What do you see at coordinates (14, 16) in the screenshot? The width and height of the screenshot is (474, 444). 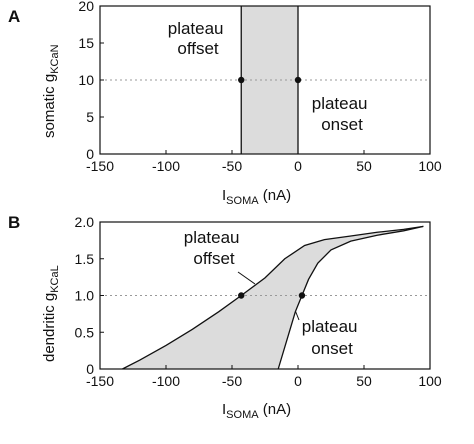 I see `panel-label-a: A` at bounding box center [14, 16].